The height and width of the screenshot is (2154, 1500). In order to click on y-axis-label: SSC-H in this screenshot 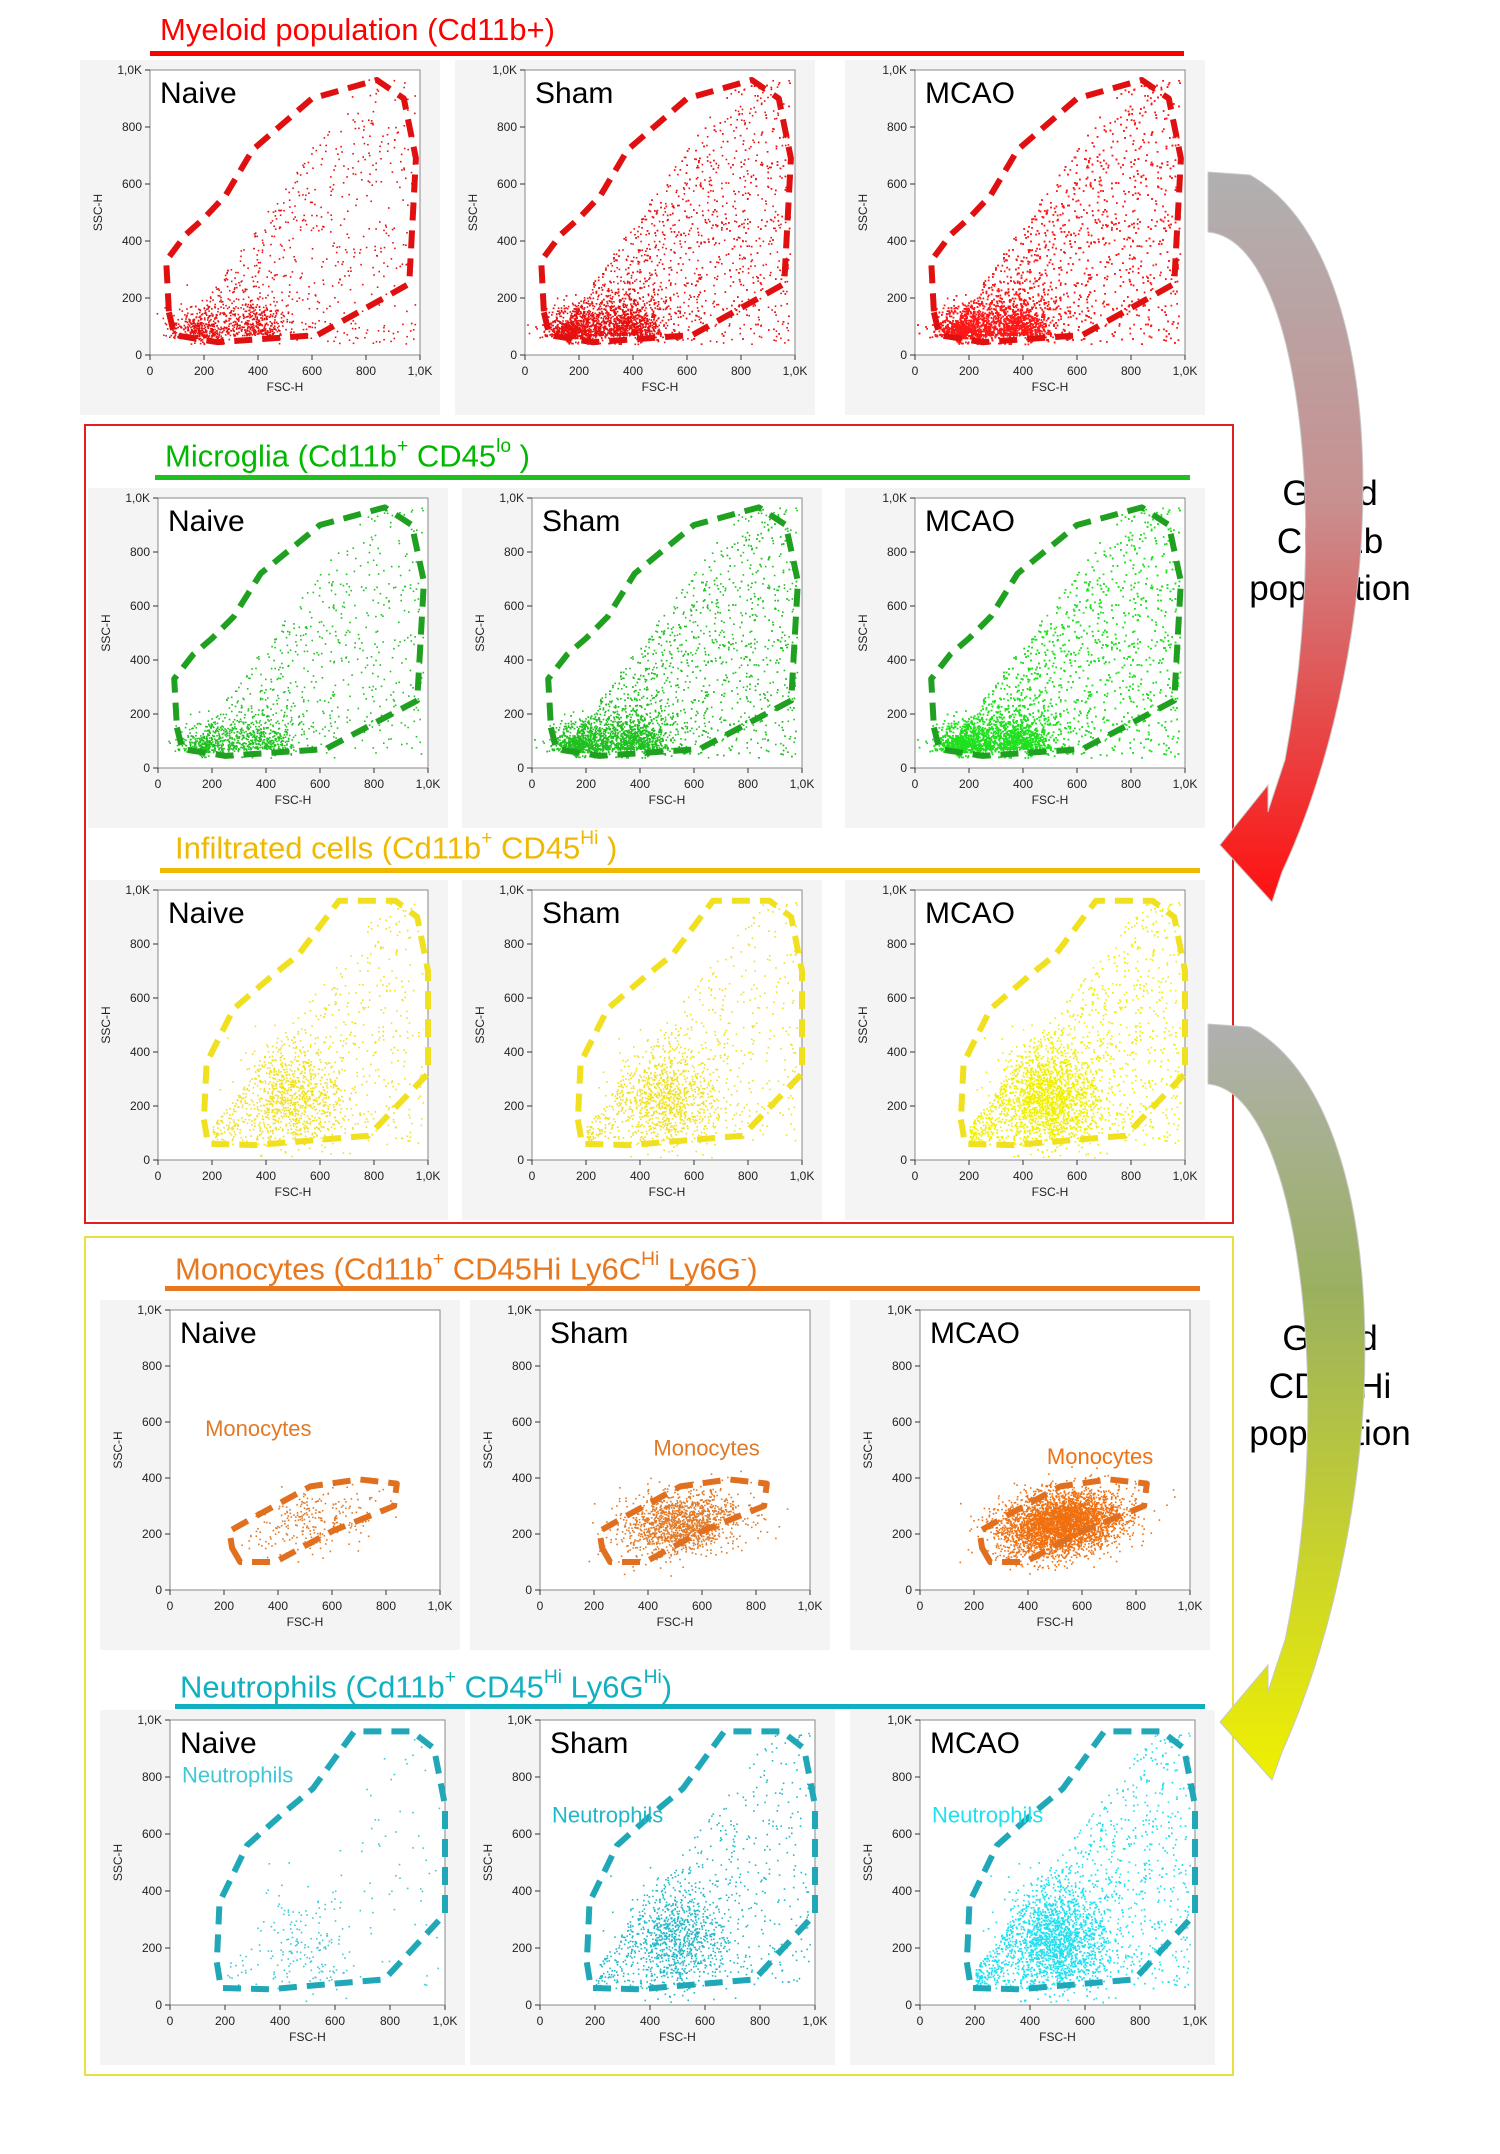, I will do `click(98, 212)`.